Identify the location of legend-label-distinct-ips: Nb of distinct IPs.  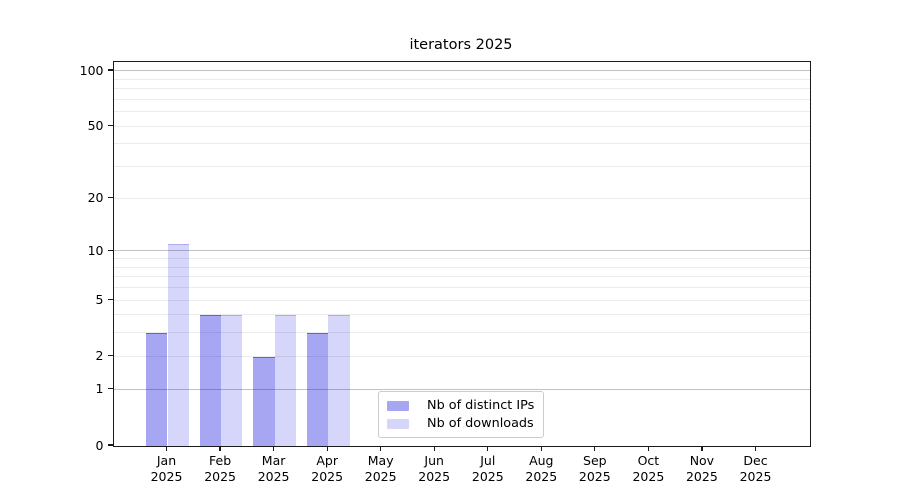
(481, 405).